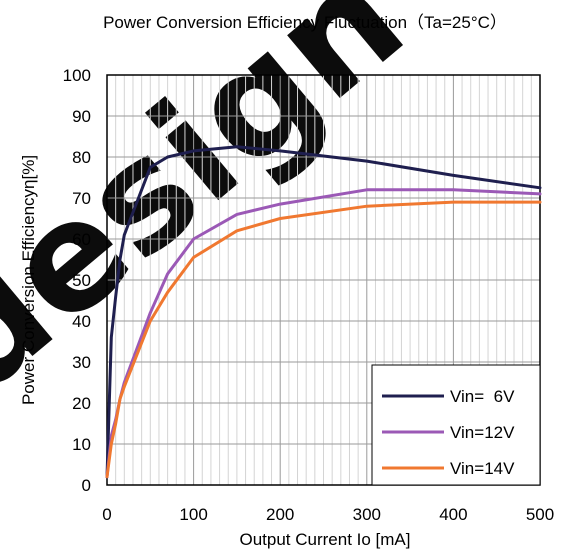 This screenshot has width=588, height=555. Describe the element at coordinates (81, 403) in the screenshot. I see `y-tick-label: 20` at that location.